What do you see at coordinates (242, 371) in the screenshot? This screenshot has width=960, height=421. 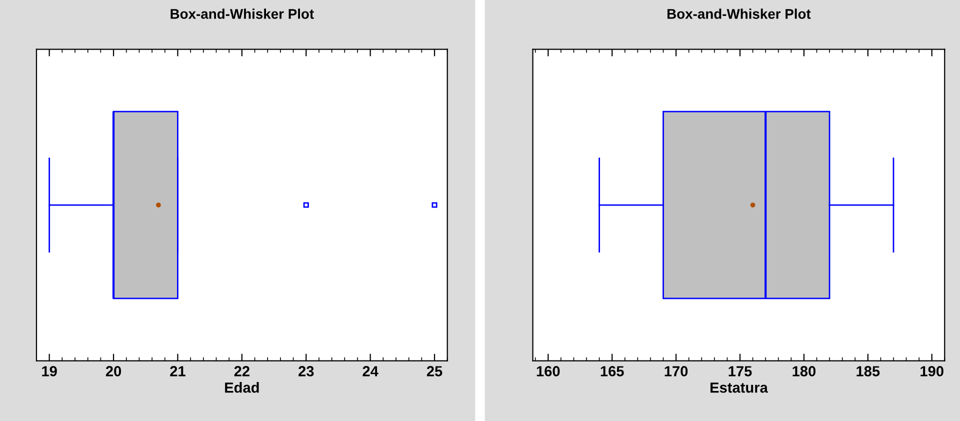 I see `x-tick-label: 22` at bounding box center [242, 371].